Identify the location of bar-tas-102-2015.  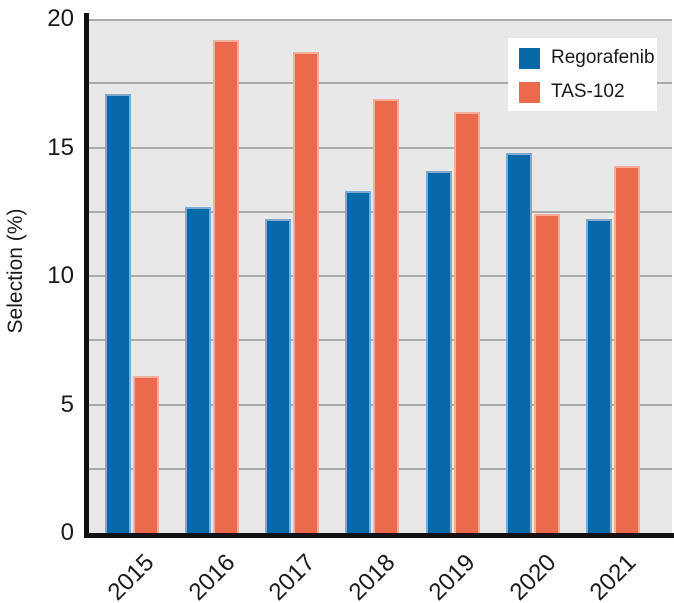
(145, 454).